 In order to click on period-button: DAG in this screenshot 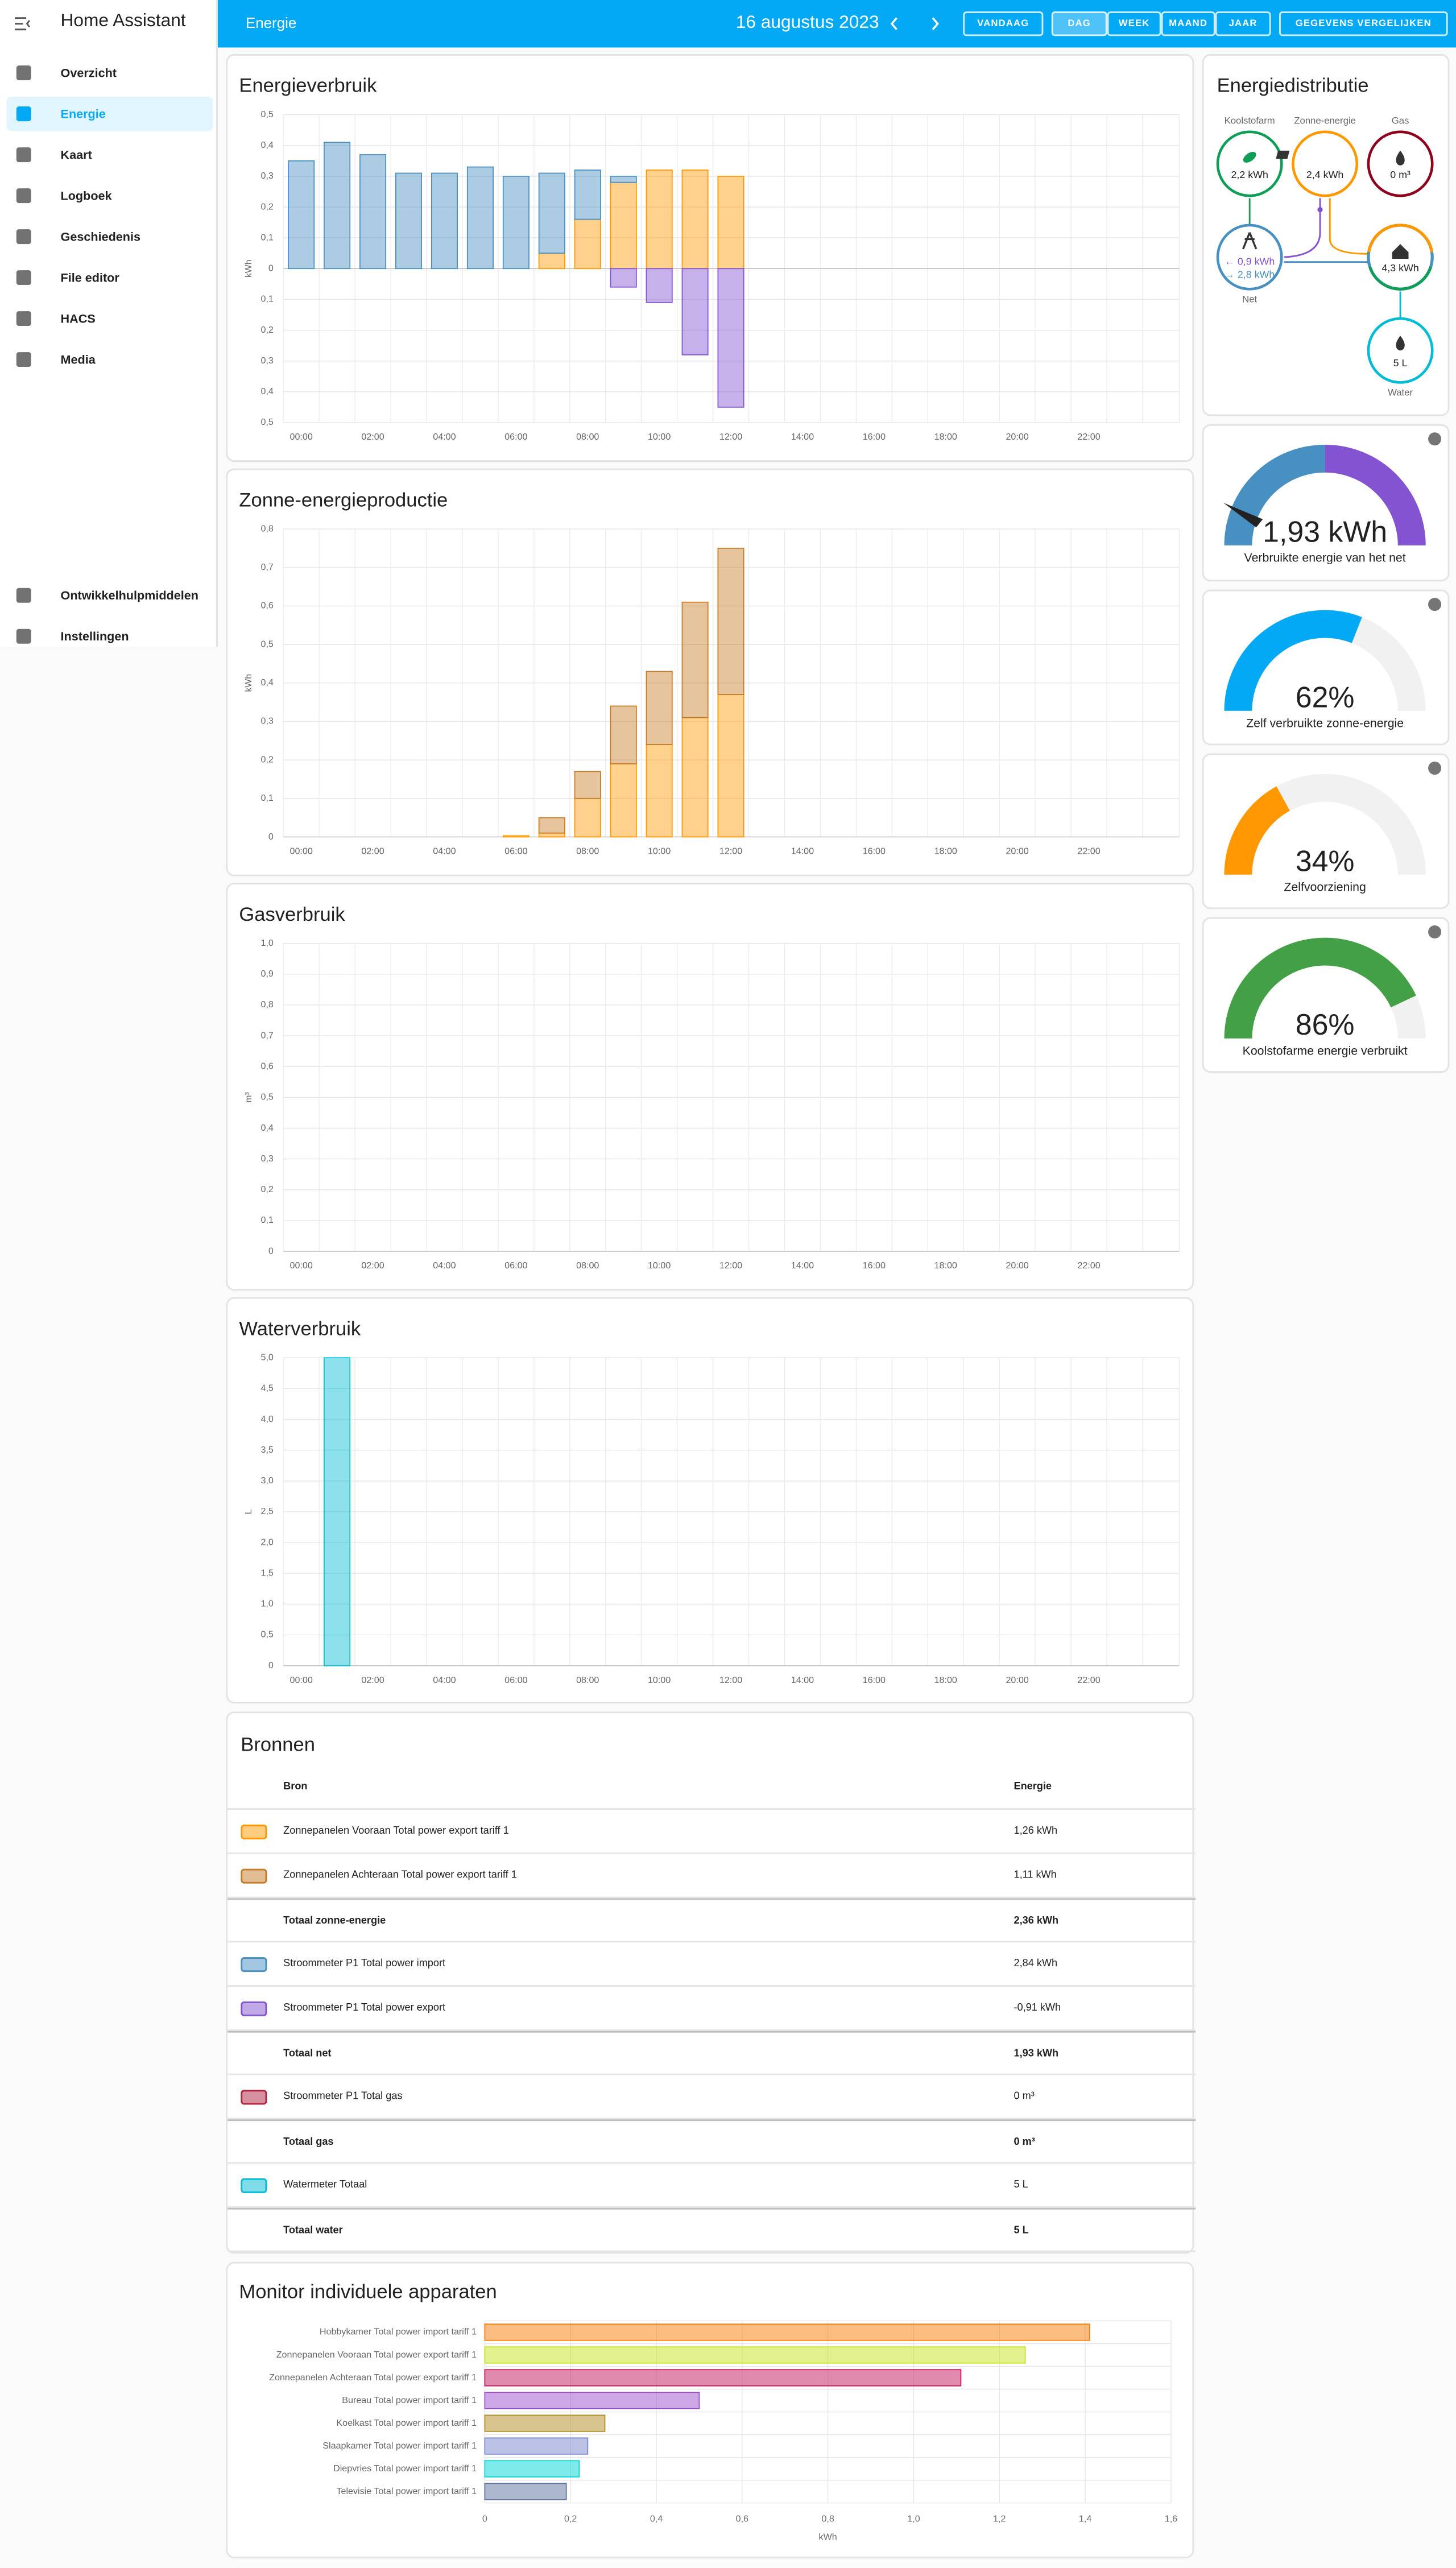, I will do `click(1079, 23)`.